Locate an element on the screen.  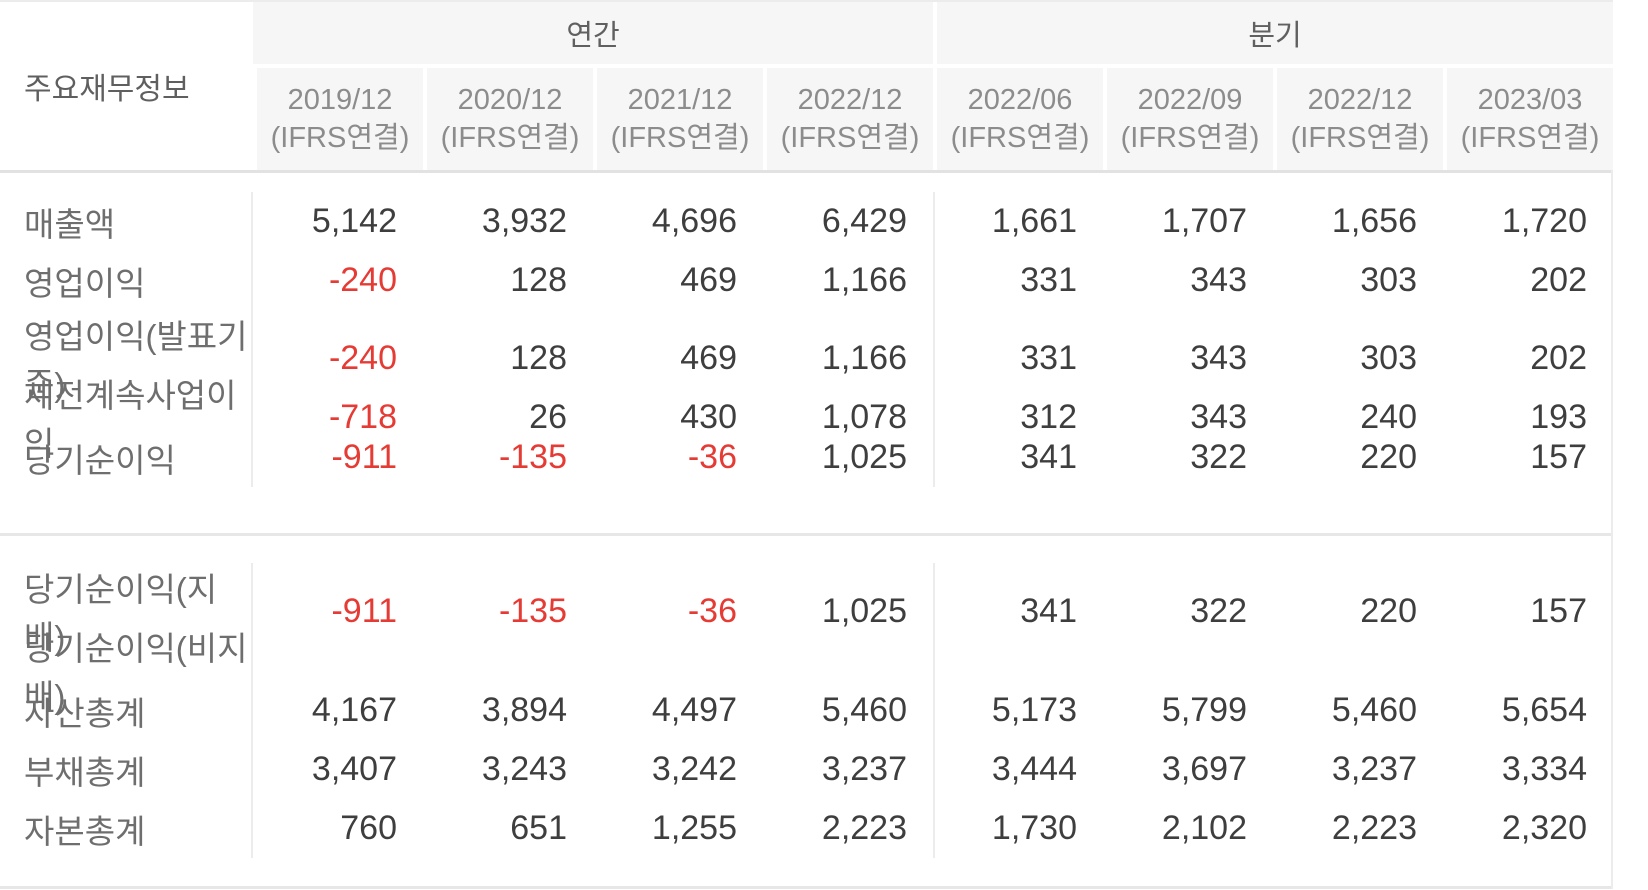
column-group-quarterly: 분기 is located at coordinates (1273, 35).